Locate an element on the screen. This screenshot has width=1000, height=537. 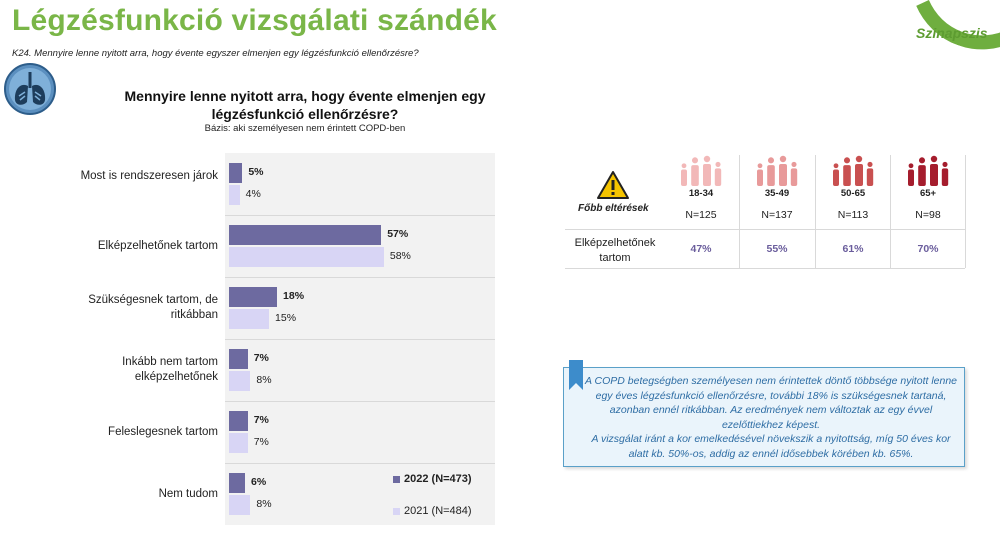
data-label: 15% is located at coordinates (286, 318).